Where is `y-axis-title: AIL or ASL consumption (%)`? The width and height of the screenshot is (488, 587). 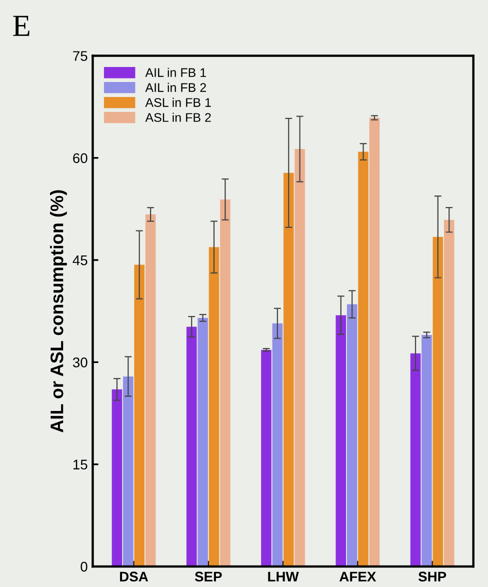
y-axis-title: AIL or ASL consumption (%) is located at coordinates (58, 311).